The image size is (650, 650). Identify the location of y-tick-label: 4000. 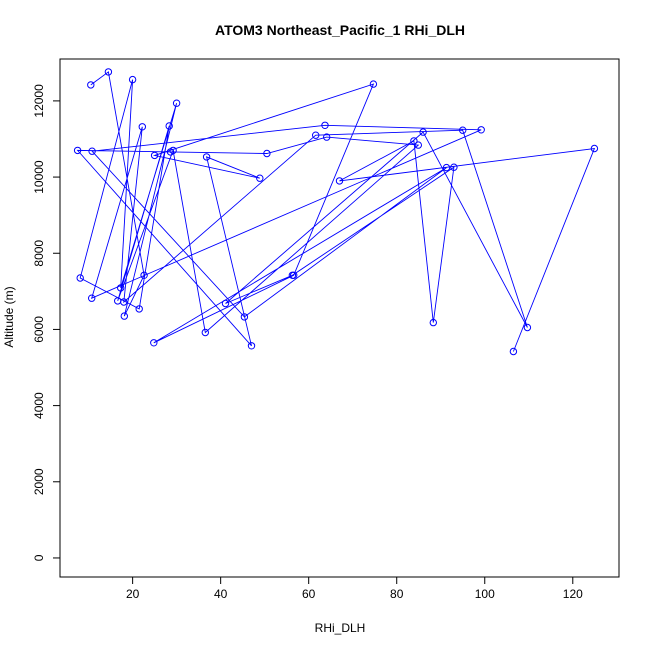
(39, 405).